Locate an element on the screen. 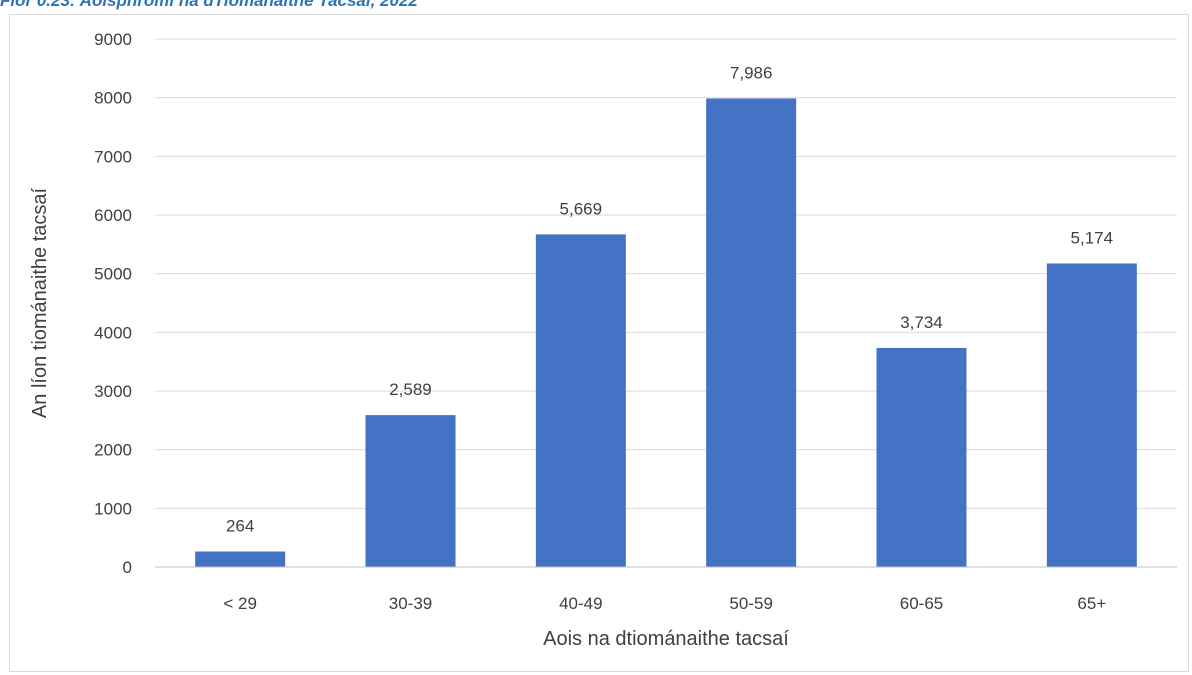 The image size is (1192, 675). y-tick-label: 3000 is located at coordinates (113, 391).